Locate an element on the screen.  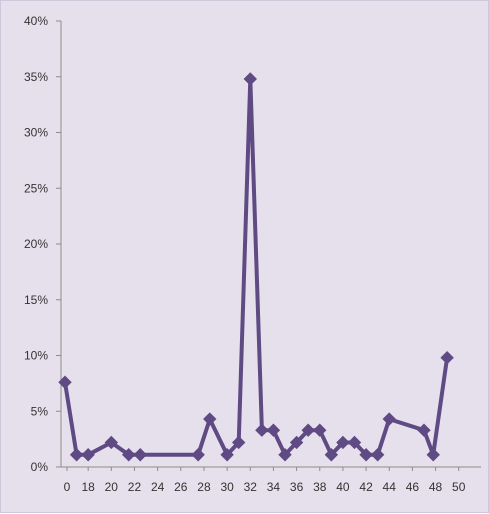
x-tick-label: 40 is located at coordinates (343, 487).